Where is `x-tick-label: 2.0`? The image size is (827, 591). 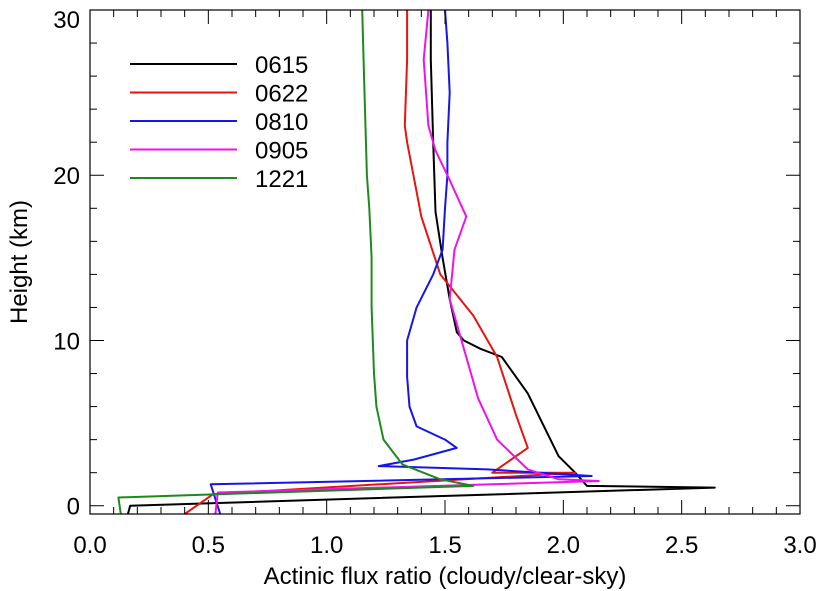 x-tick-label: 2.0 is located at coordinates (563, 545).